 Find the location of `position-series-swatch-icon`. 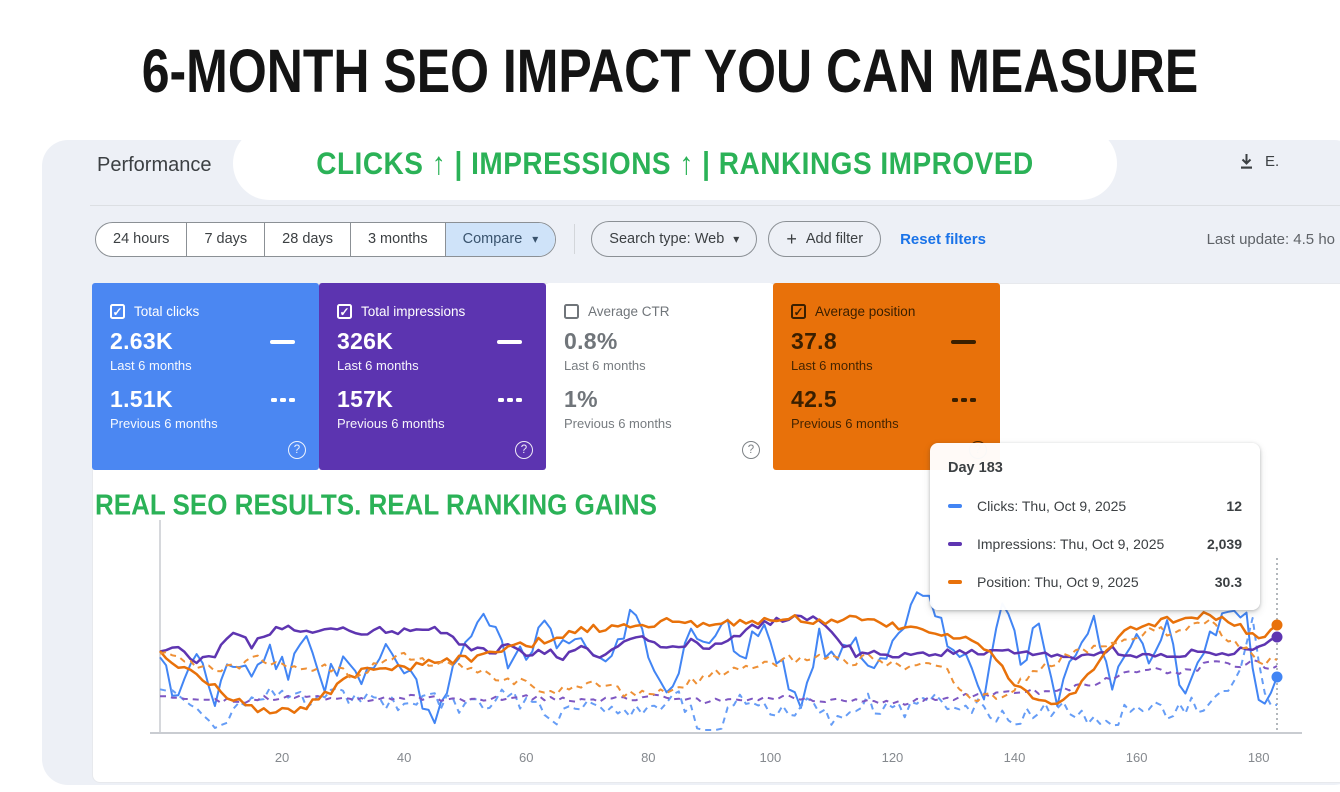

position-series-swatch-icon is located at coordinates (955, 582).